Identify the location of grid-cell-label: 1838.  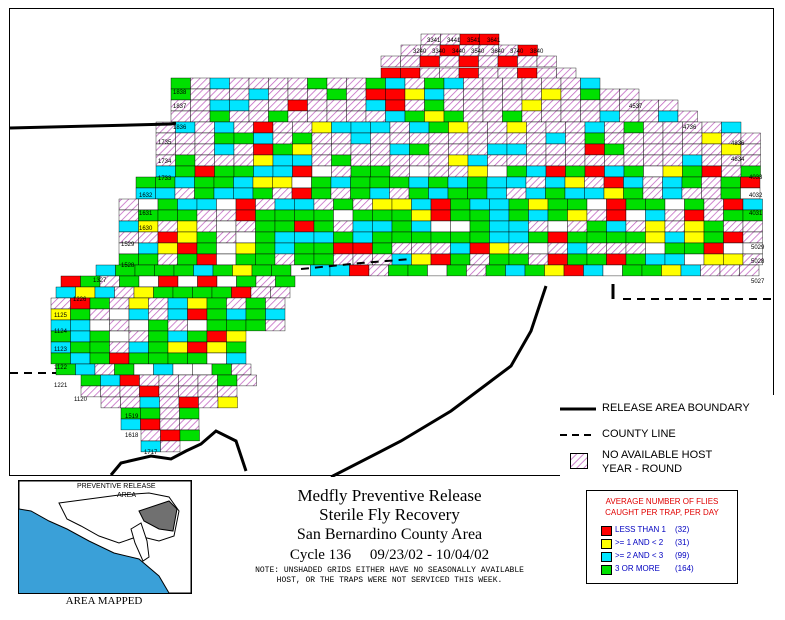
(180, 93).